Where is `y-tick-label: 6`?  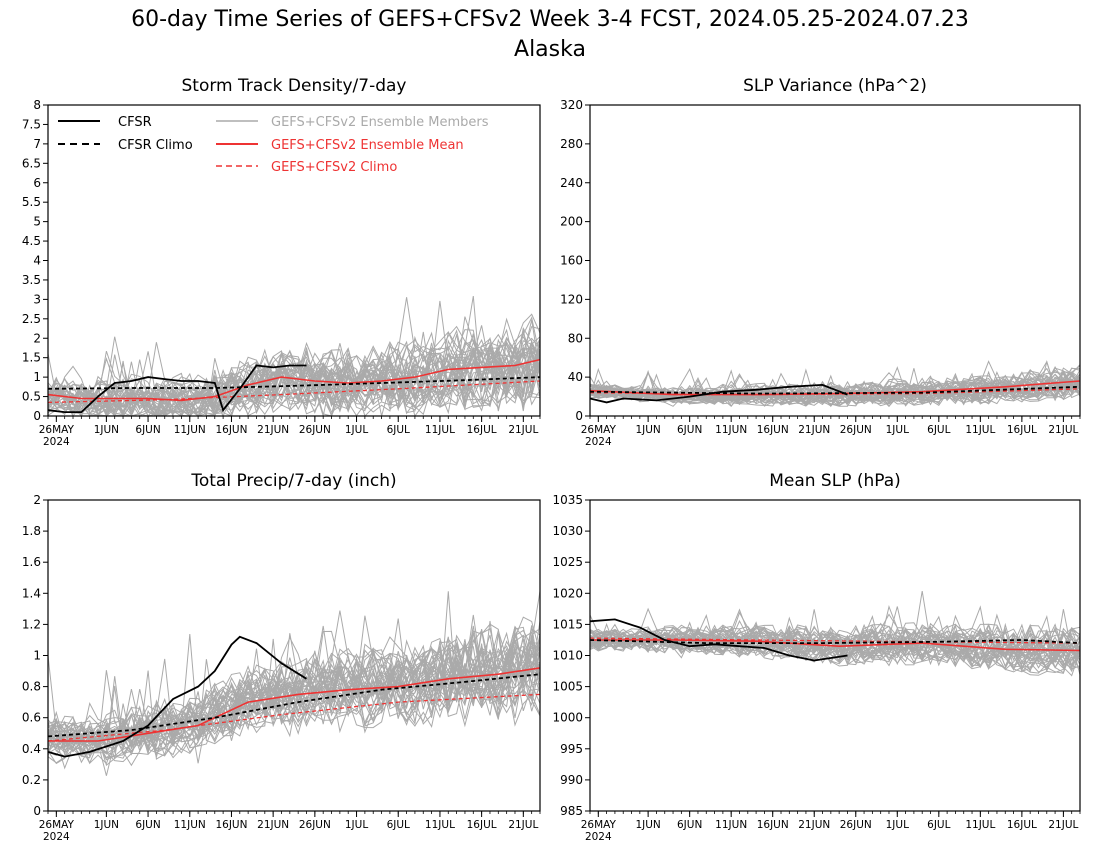
y-tick-label: 6 is located at coordinates (37, 183).